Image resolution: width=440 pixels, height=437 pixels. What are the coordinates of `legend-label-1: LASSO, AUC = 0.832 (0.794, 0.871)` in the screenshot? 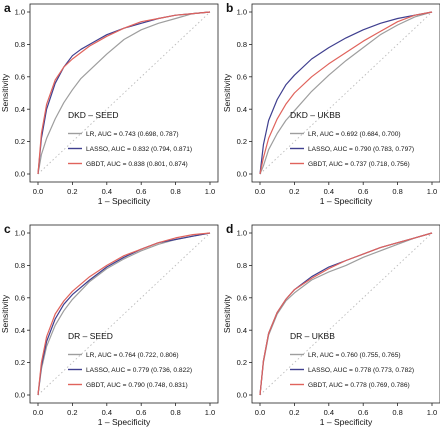 It's located at (139, 149).